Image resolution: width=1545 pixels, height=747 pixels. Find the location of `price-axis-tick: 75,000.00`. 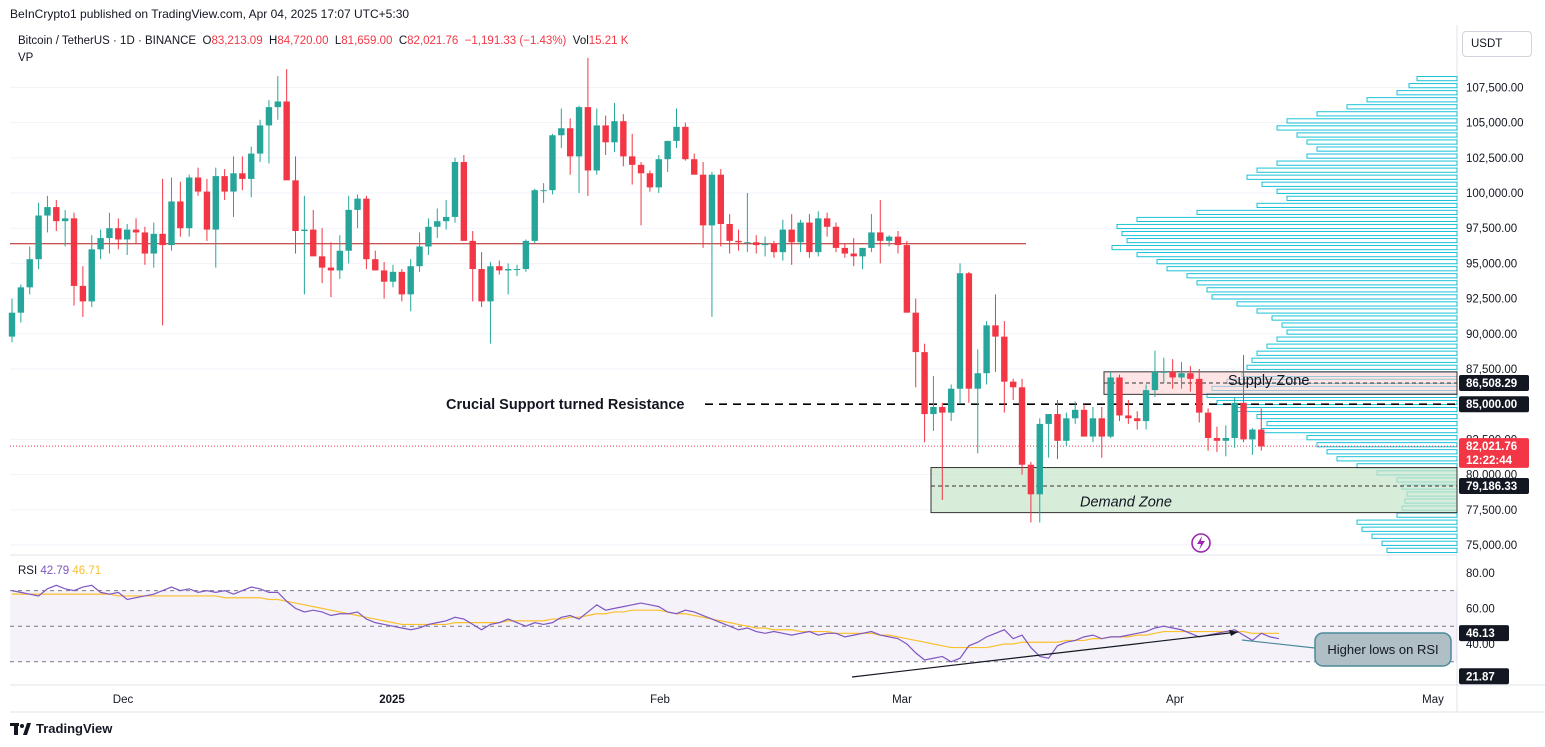

price-axis-tick: 75,000.00 is located at coordinates (1491, 546).